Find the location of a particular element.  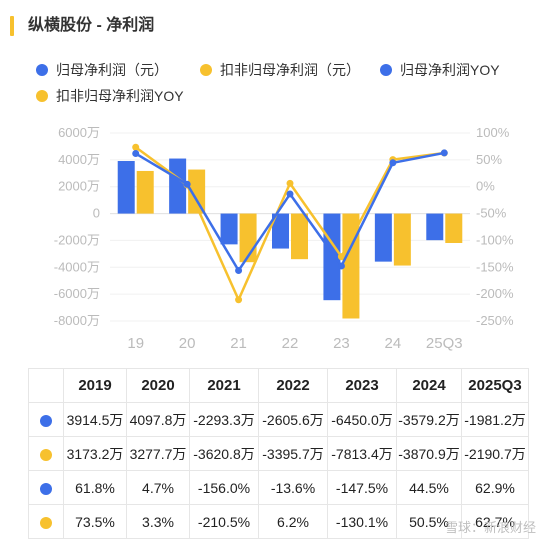

legend-item: 扣非归母净利润YOY is located at coordinates (110, 96).